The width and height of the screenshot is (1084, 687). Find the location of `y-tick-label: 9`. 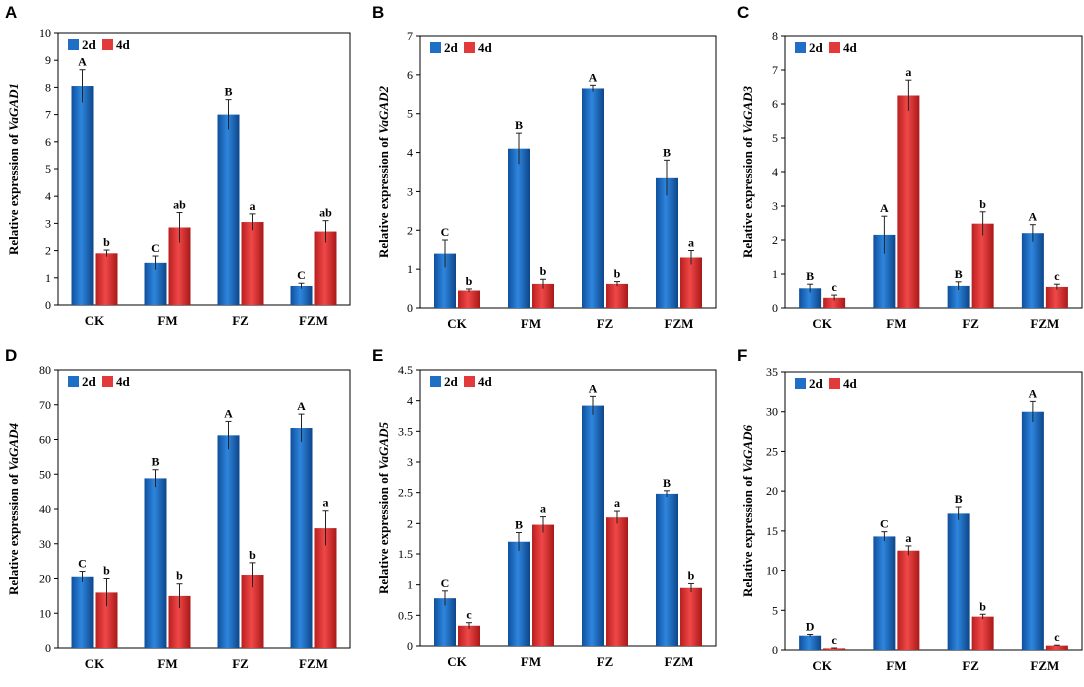

y-tick-label: 9 is located at coordinates (48, 60).